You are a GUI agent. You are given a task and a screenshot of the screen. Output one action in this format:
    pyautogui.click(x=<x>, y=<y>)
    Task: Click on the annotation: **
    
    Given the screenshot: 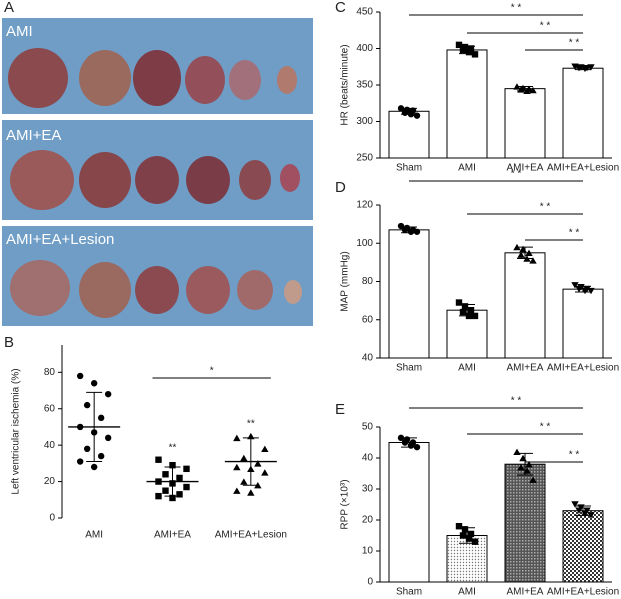 What is the action you would take?
    pyautogui.click(x=251, y=424)
    